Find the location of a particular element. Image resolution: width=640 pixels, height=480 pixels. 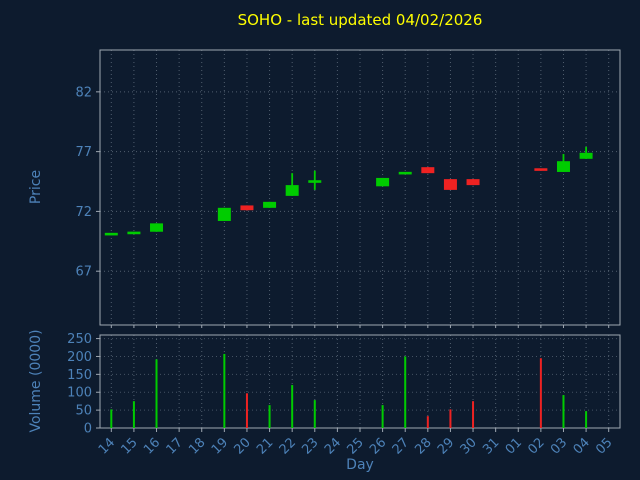

x-tick-label: 23 is located at coordinates (310, 446).